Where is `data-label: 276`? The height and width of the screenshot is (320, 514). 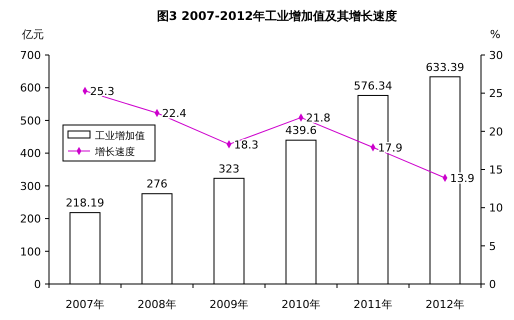
data-label: 276 is located at coordinates (157, 184).